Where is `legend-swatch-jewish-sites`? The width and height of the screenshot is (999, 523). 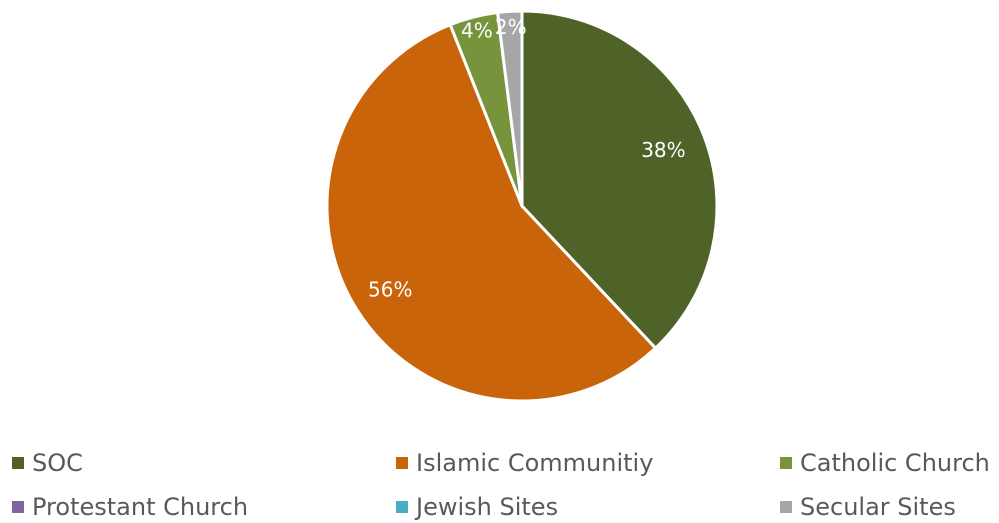 legend-swatch-jewish-sites is located at coordinates (402, 507).